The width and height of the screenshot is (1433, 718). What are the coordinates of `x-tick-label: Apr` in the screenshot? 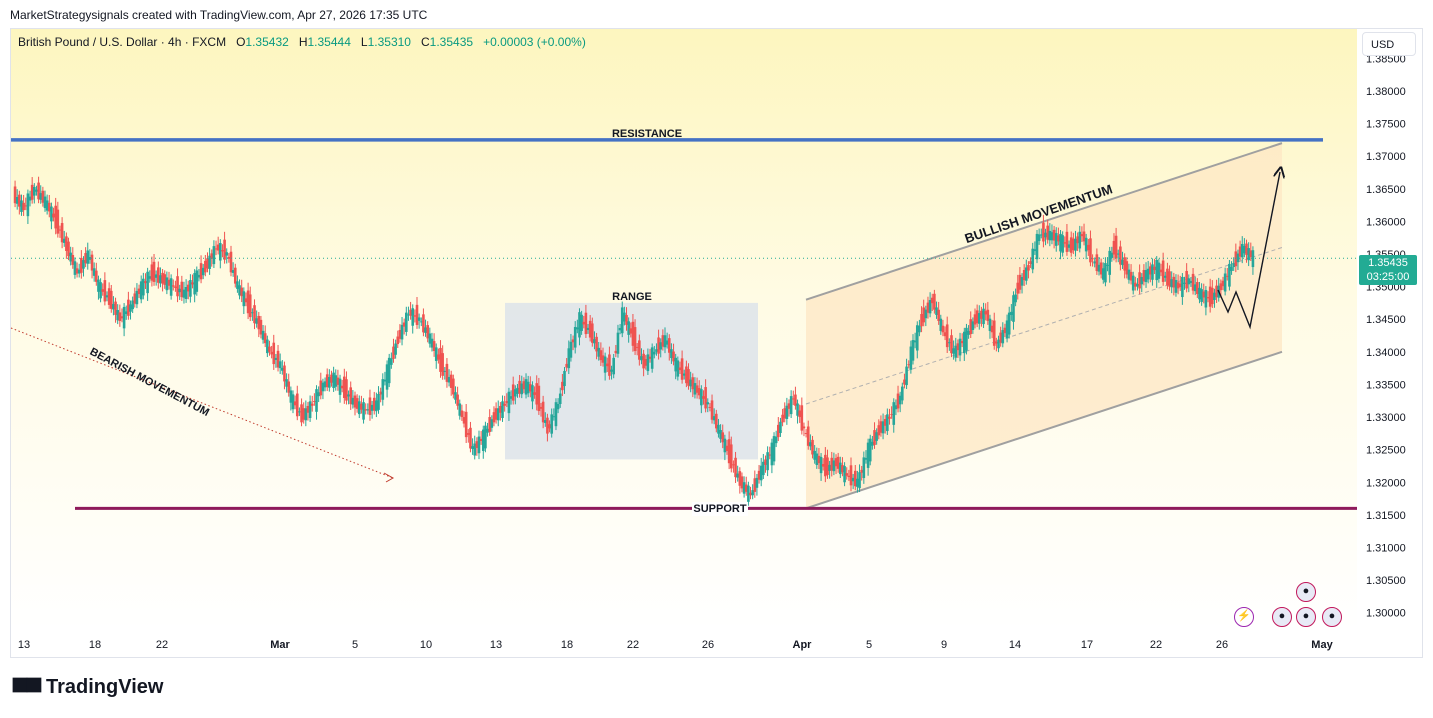 It's located at (803, 645).